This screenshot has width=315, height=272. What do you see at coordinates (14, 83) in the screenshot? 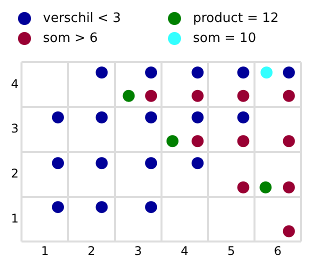
I see `y-tick-label: 4` at bounding box center [14, 83].